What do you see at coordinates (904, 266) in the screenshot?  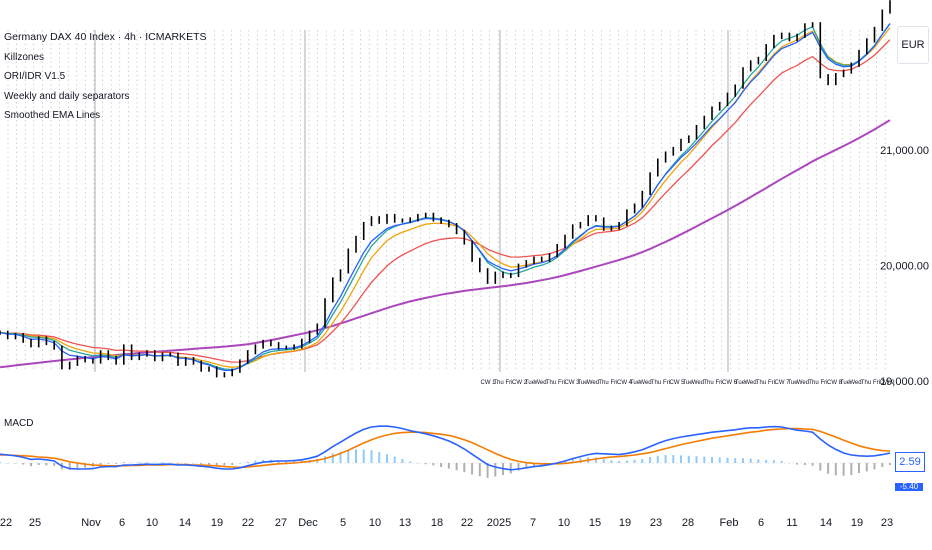 I see `price-axis: 19,000.00 20,000.00 21,000.00` at bounding box center [904, 266].